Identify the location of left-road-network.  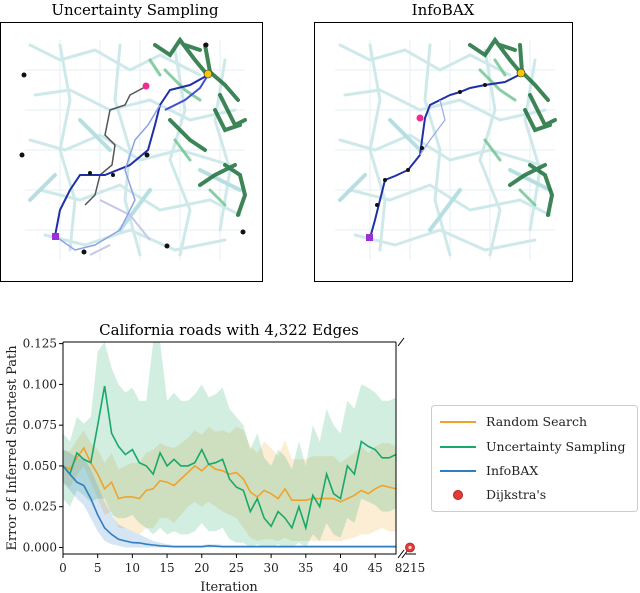
(135, 150).